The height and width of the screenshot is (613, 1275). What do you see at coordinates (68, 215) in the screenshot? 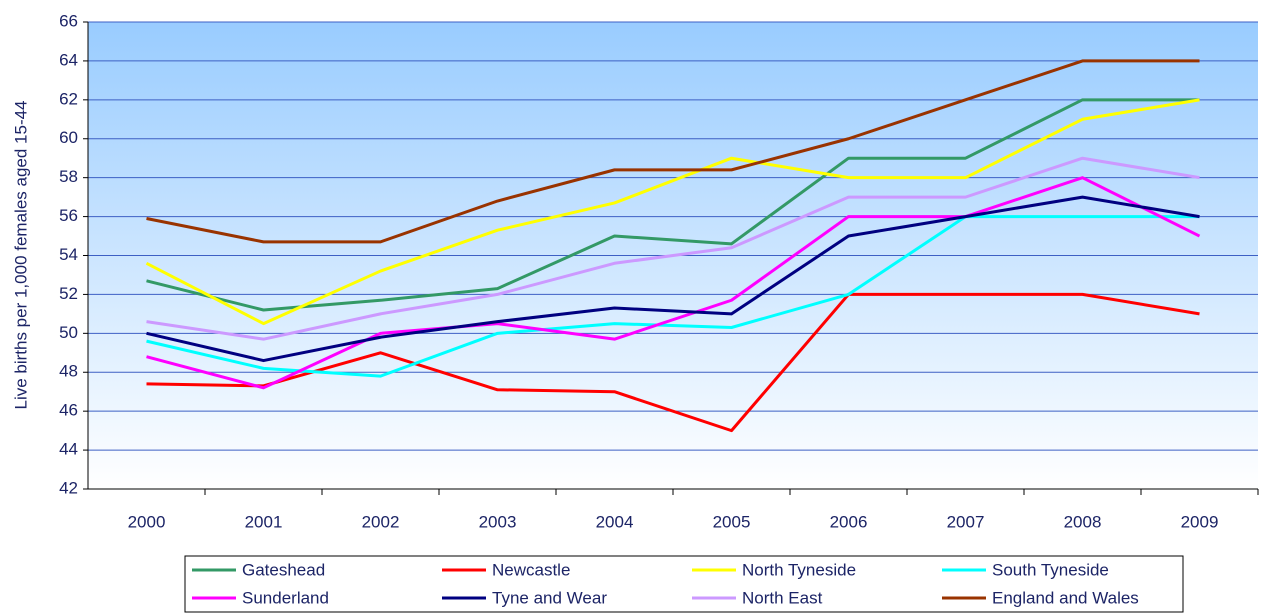
I see `y-tick-label: 56` at bounding box center [68, 215].